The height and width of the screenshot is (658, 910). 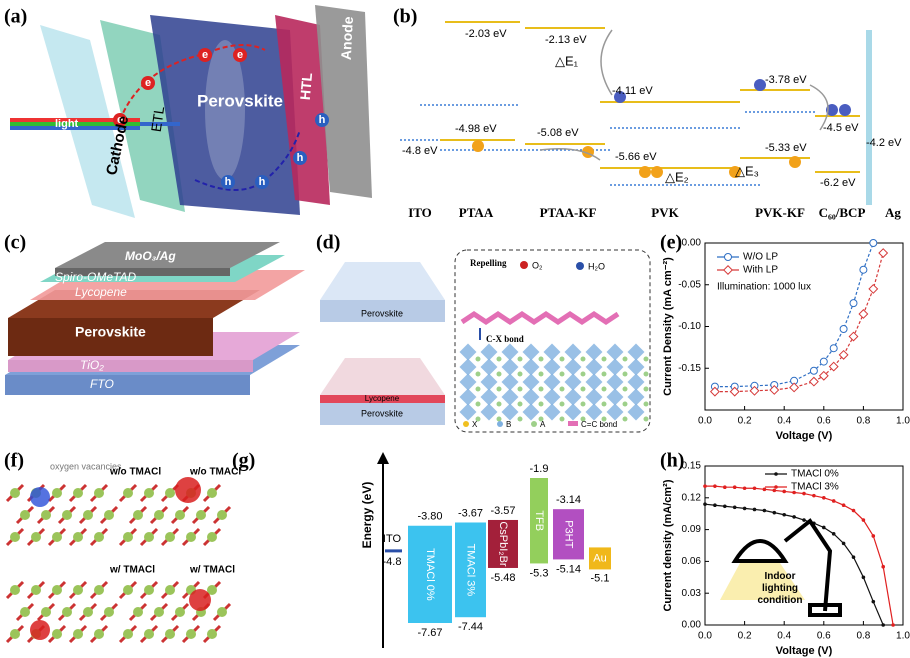 What do you see at coordinates (420, 212) in the screenshot?
I see `layer-label: ITO` at bounding box center [420, 212].